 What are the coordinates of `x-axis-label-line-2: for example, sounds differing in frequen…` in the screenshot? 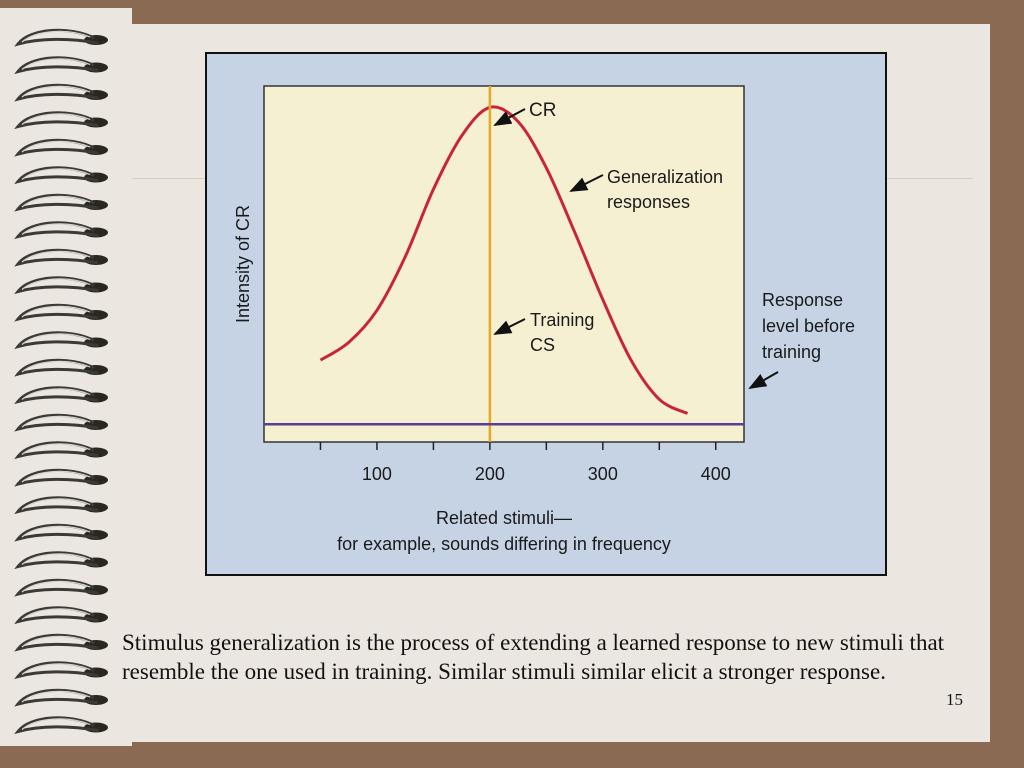 It's located at (504, 544).